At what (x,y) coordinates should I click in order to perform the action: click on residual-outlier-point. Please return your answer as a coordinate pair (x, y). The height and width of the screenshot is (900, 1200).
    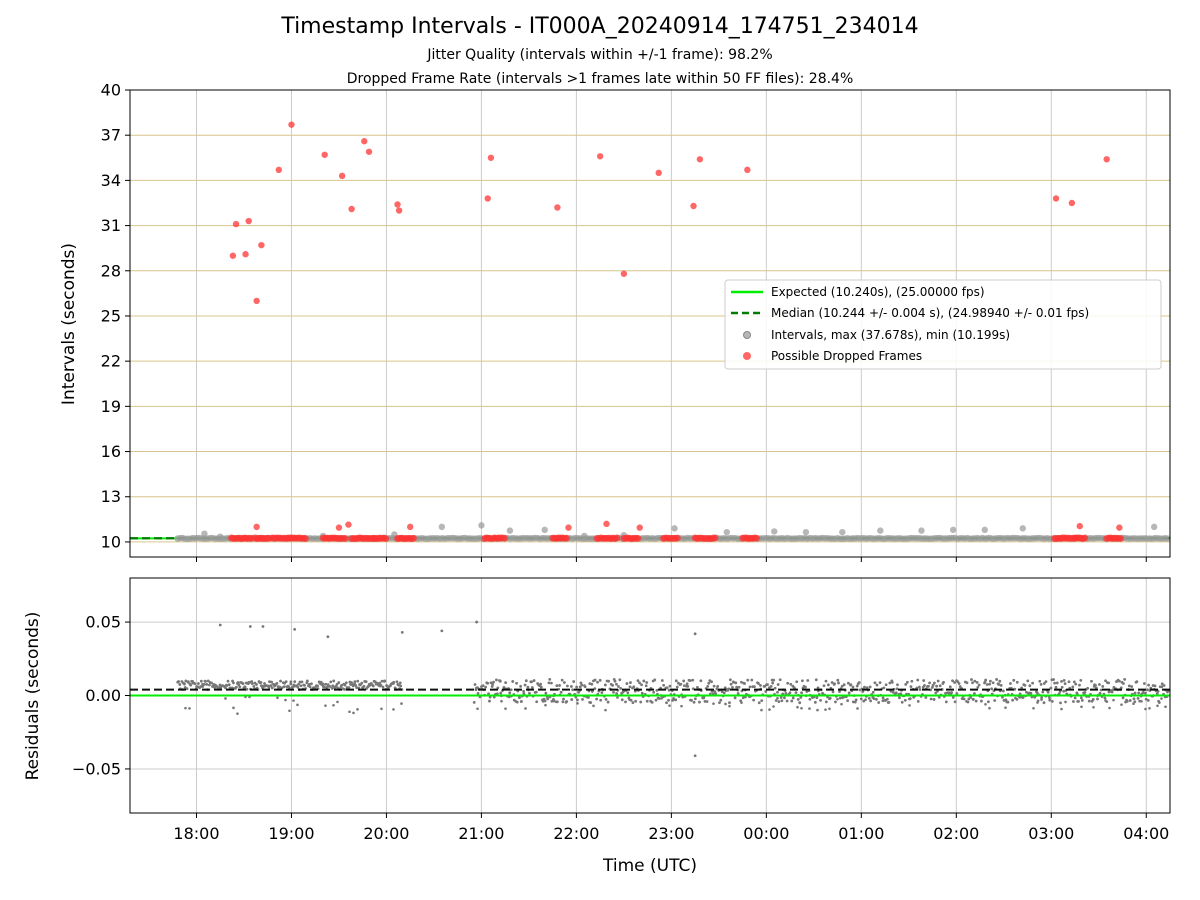
    Looking at the image, I should click on (477, 622).